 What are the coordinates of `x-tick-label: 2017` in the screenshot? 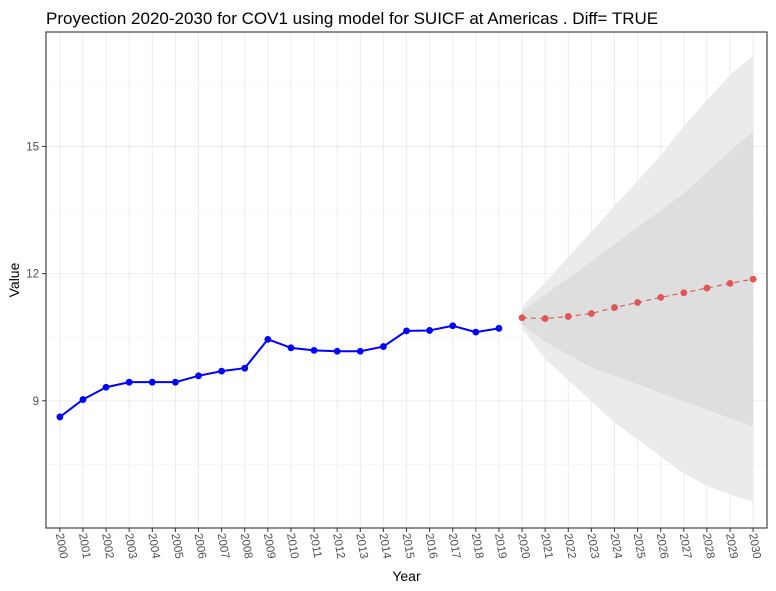 It's located at (454, 545).